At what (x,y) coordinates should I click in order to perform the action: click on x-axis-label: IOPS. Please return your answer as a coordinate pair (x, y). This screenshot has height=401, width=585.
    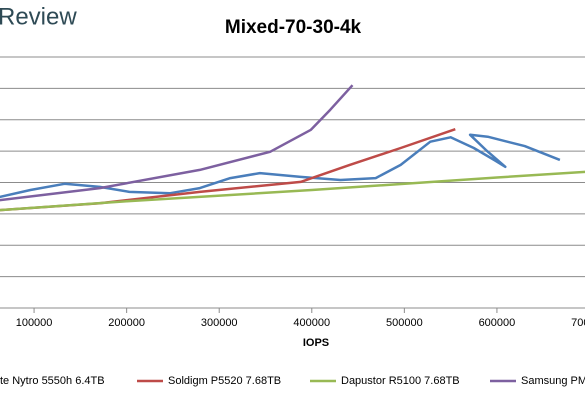
    Looking at the image, I should click on (316, 343).